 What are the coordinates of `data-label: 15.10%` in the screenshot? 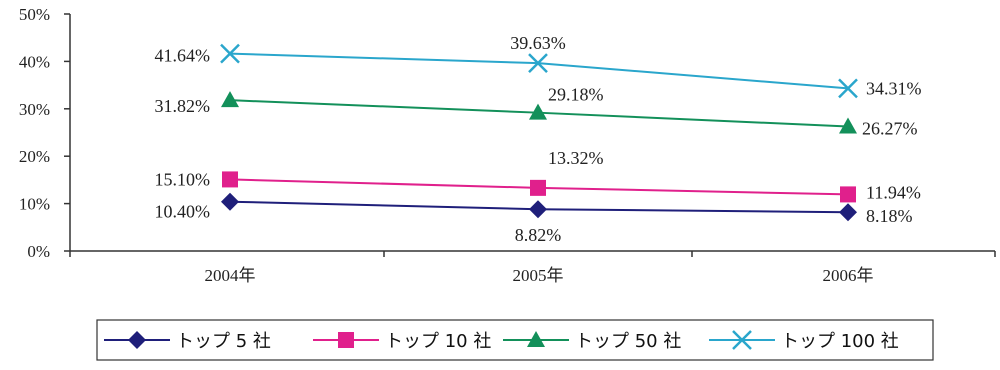 It's located at (183, 179).